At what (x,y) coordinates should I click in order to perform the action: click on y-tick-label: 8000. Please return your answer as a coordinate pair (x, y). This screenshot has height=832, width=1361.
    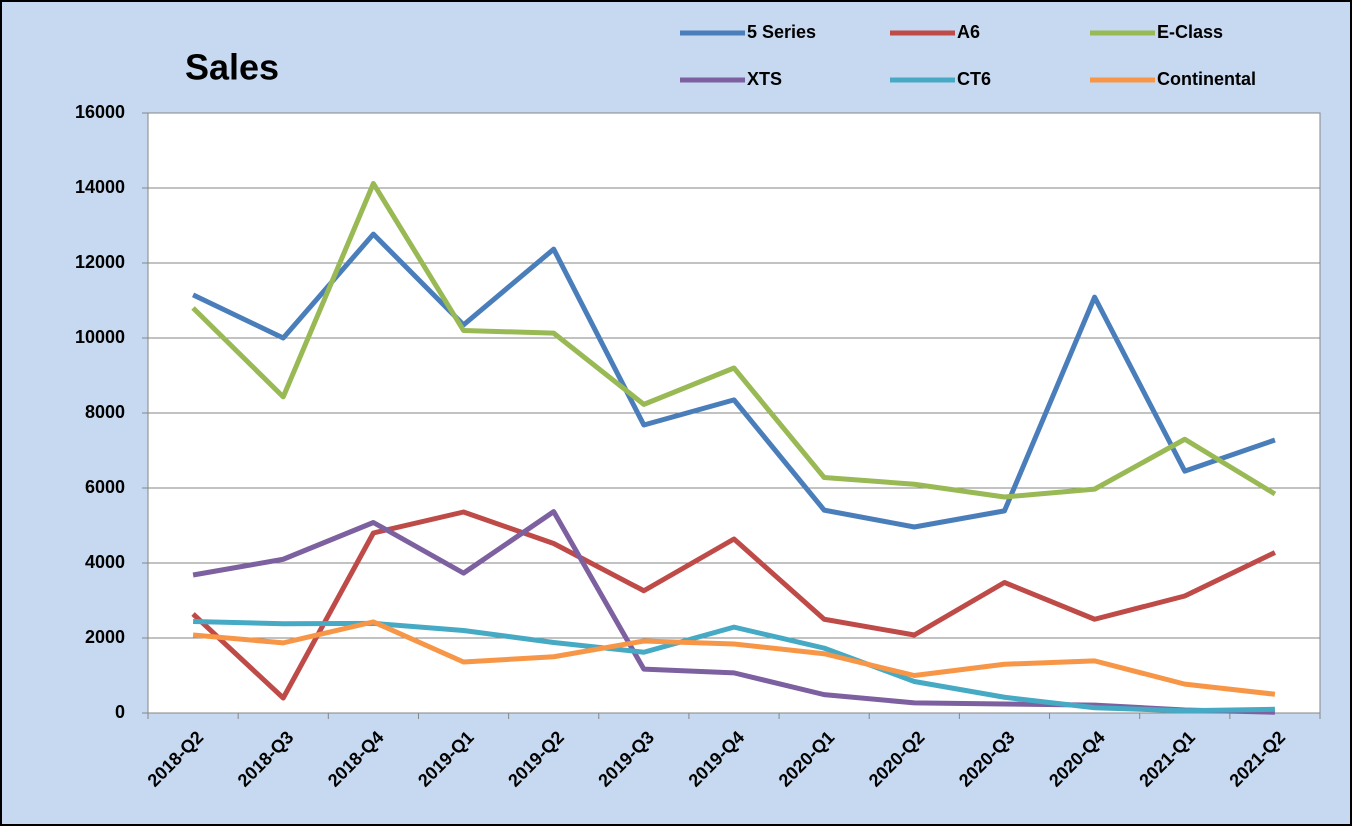
    Looking at the image, I should click on (105, 412).